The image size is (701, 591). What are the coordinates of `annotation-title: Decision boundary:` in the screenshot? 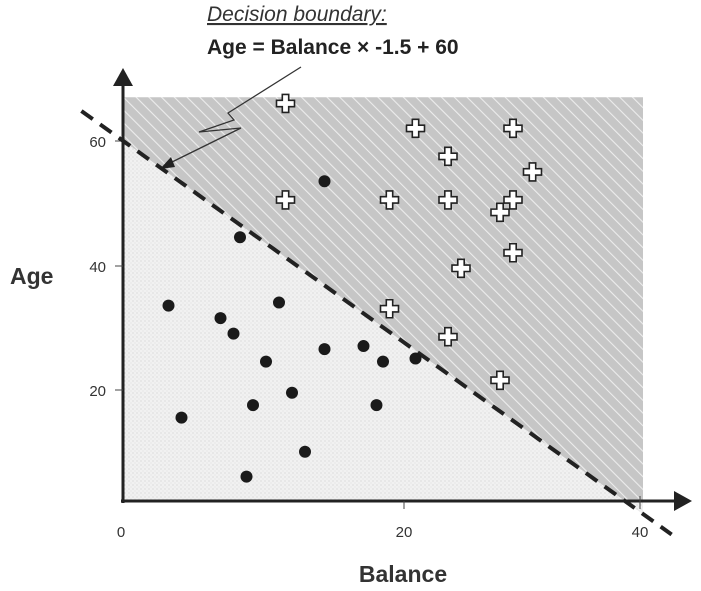 It's located at (297, 14).